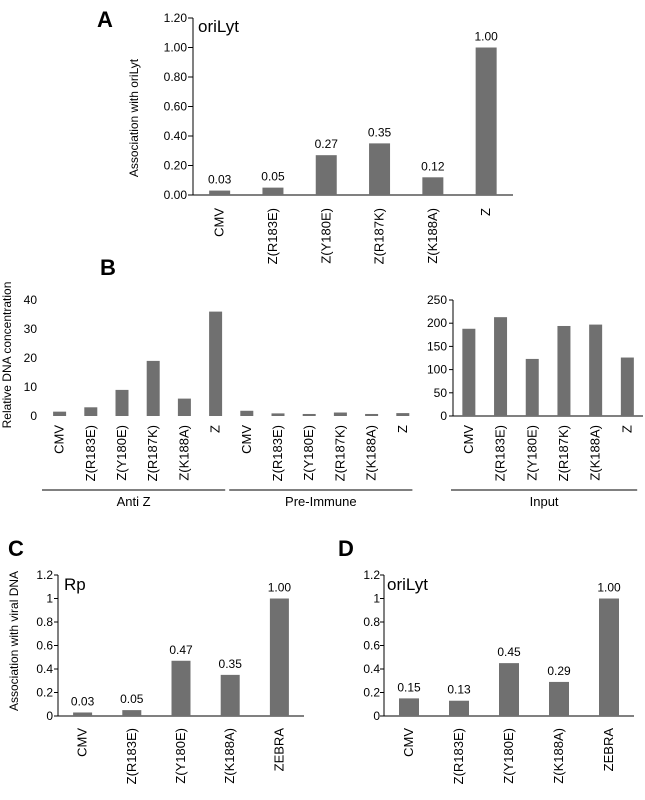 The width and height of the screenshot is (645, 800). I want to click on y-tick-label: 0.60, so click(176, 107).